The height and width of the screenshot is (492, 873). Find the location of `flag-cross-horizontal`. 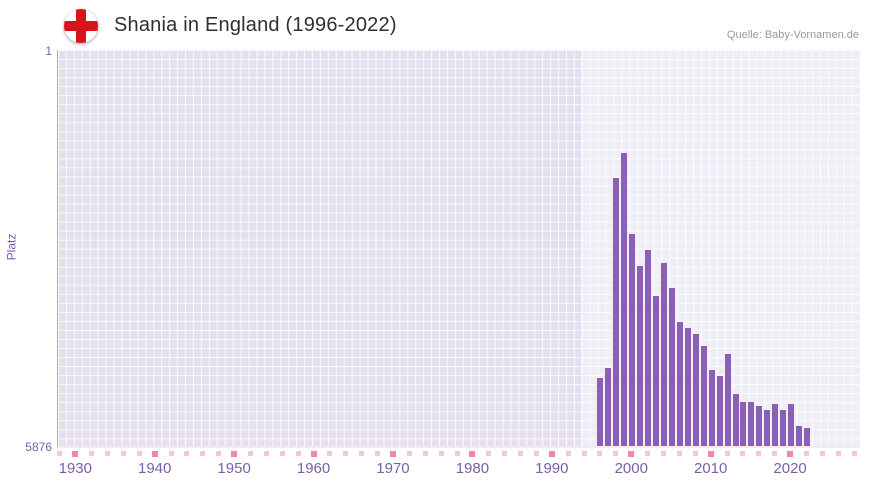

flag-cross-horizontal is located at coordinates (81, 26).